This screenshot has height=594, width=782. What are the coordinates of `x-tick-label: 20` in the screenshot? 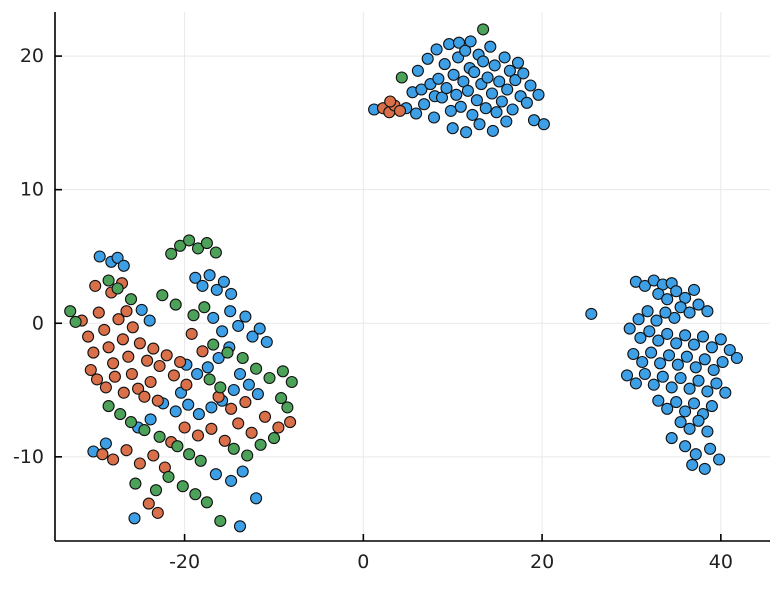 It's located at (542, 562).